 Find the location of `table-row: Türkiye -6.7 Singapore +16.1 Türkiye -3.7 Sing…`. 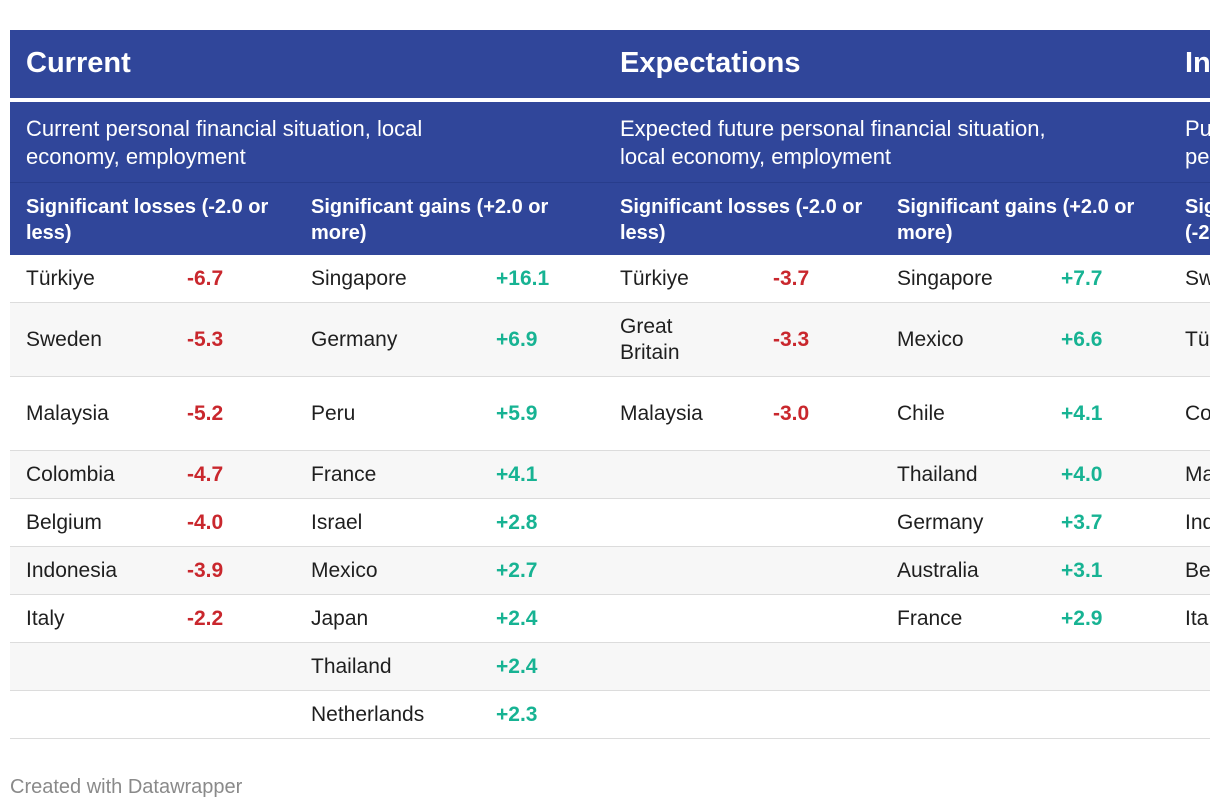

table-row: Türkiye -6.7 Singapore +16.1 Türkiye -3.7 Sing… is located at coordinates (610, 279).